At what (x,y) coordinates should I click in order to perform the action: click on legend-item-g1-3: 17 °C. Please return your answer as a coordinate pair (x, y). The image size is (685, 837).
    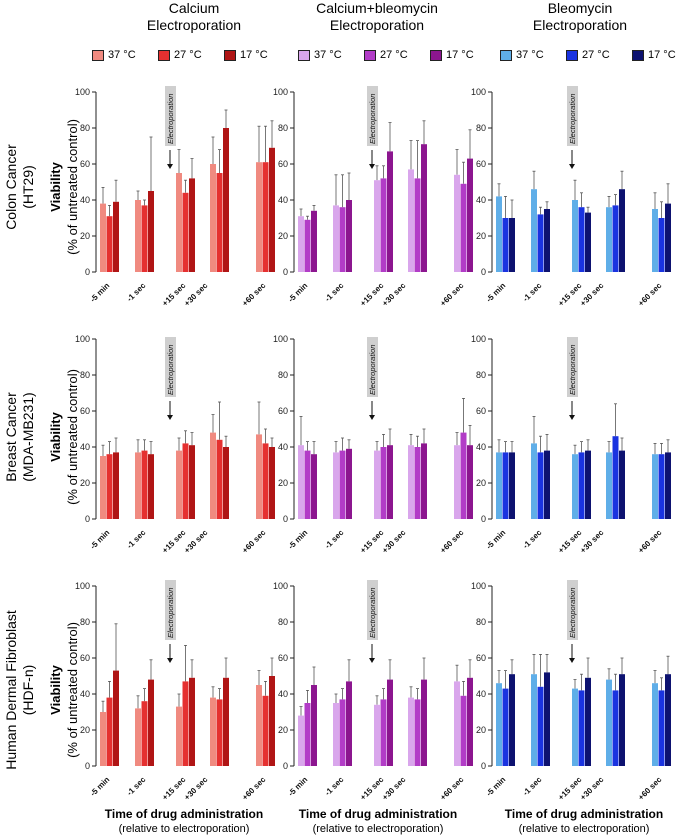
    Looking at the image, I should click on (246, 55).